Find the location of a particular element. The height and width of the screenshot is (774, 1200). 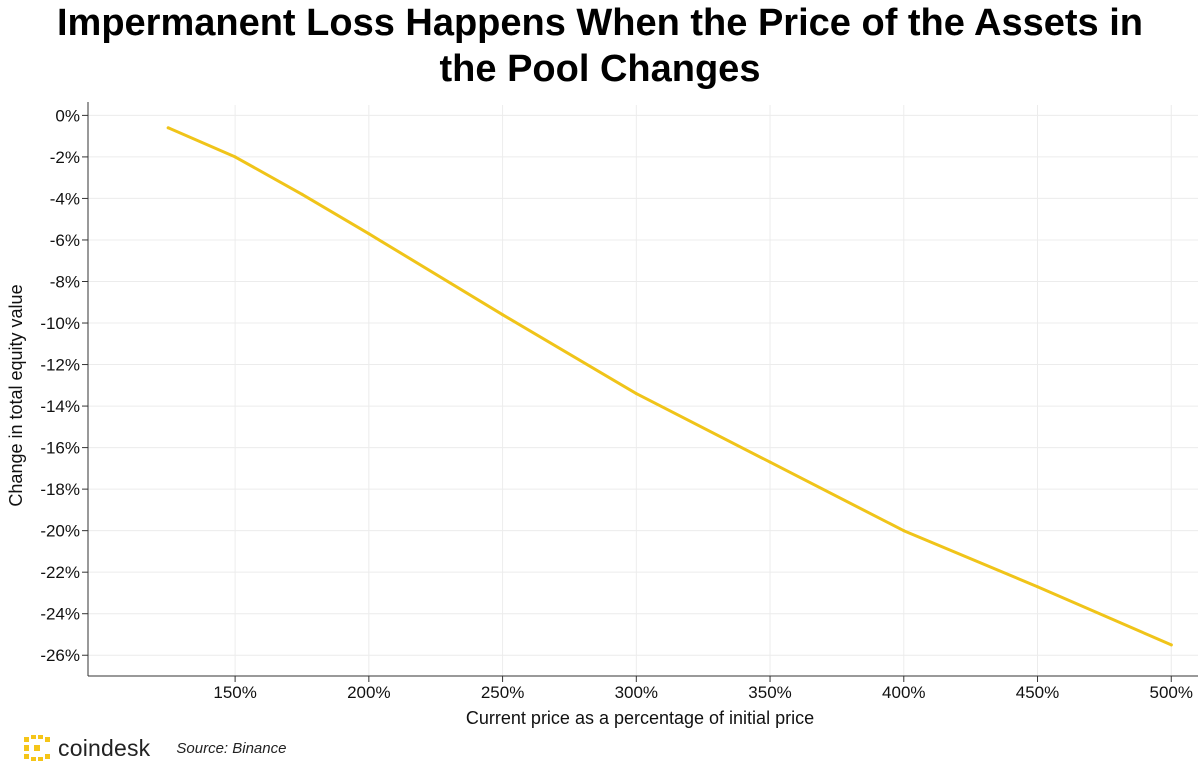

x-tick-label: 200% is located at coordinates (368, 692).